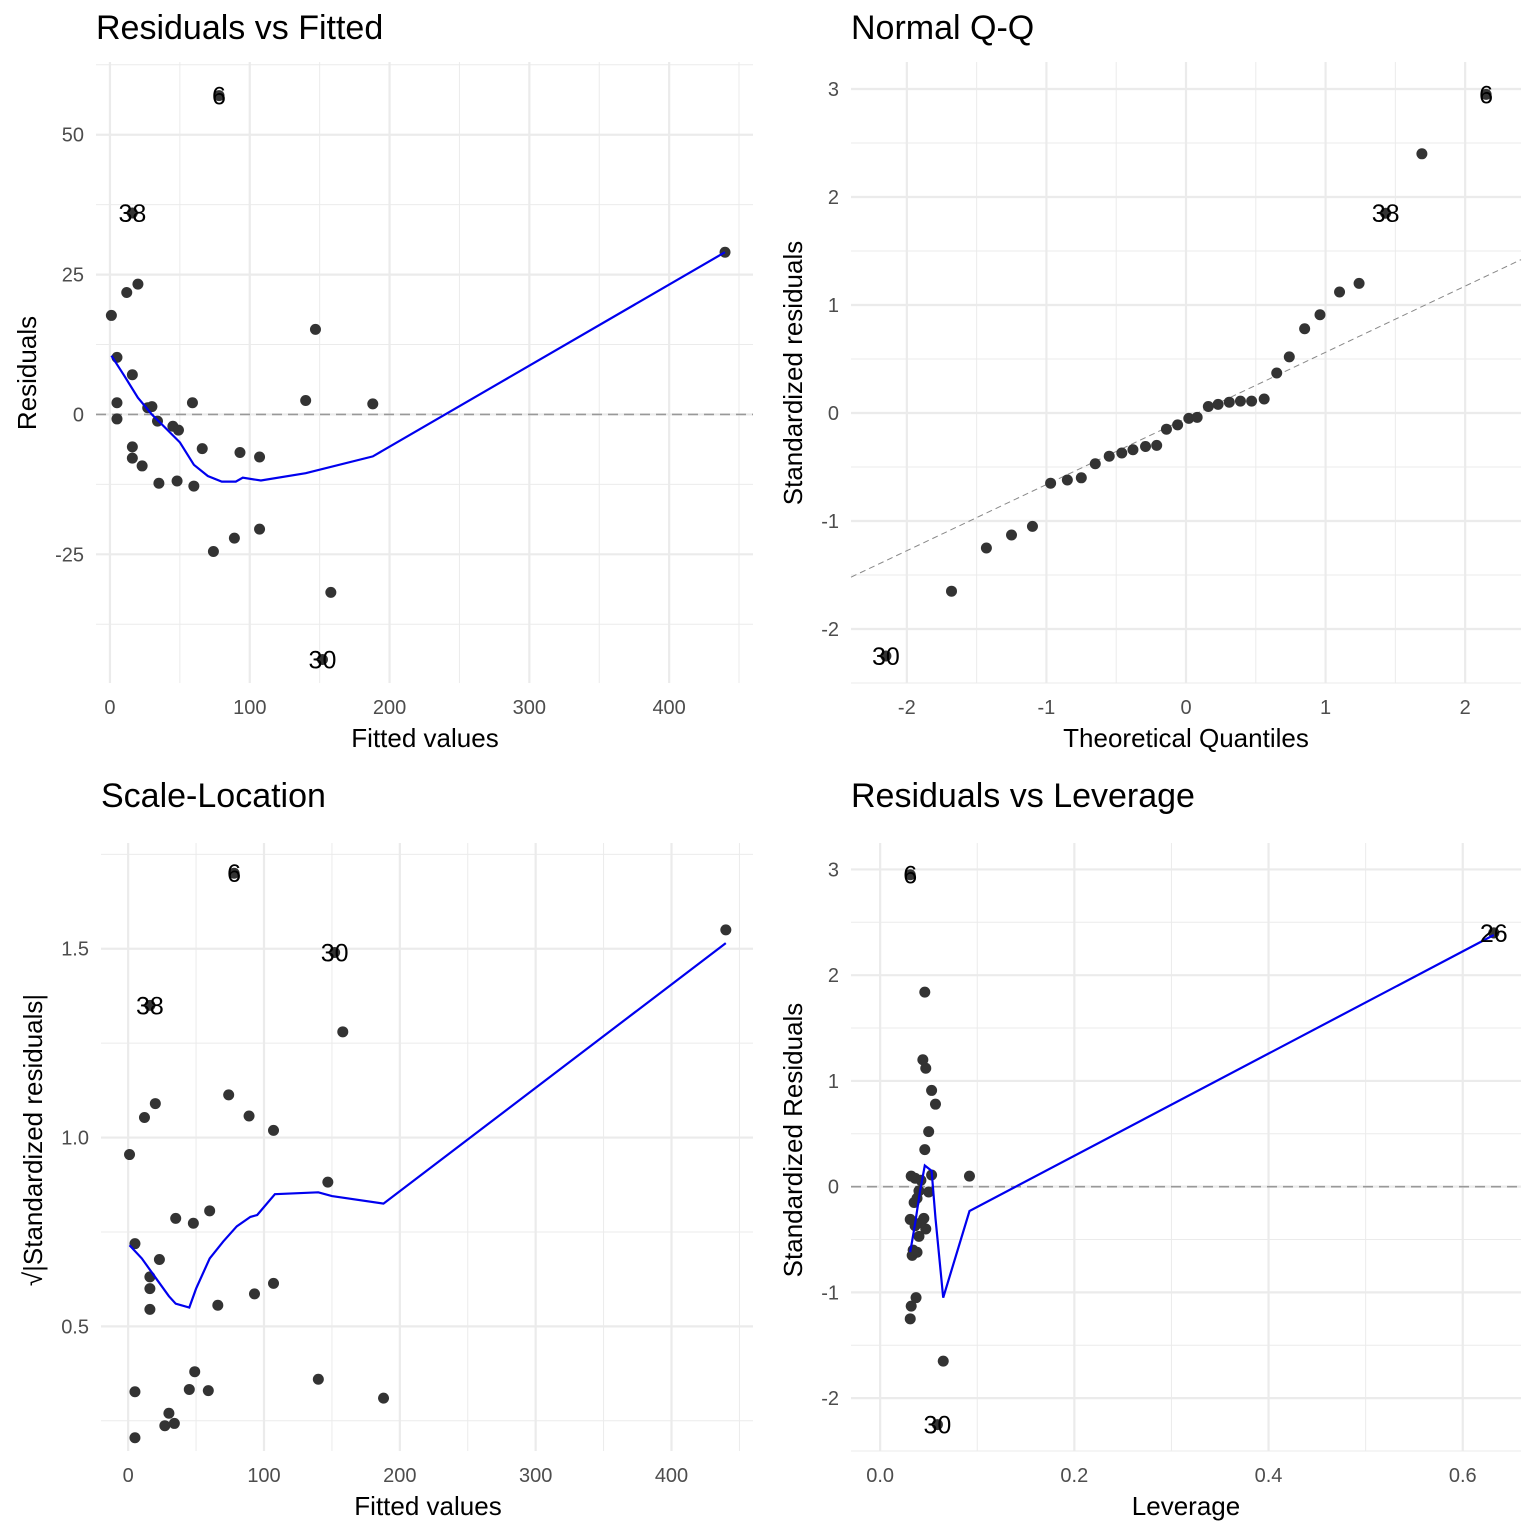 Image resolution: width=1536 pixels, height=1536 pixels. I want to click on y-axis-label-radical: √, so click(33, 1278).